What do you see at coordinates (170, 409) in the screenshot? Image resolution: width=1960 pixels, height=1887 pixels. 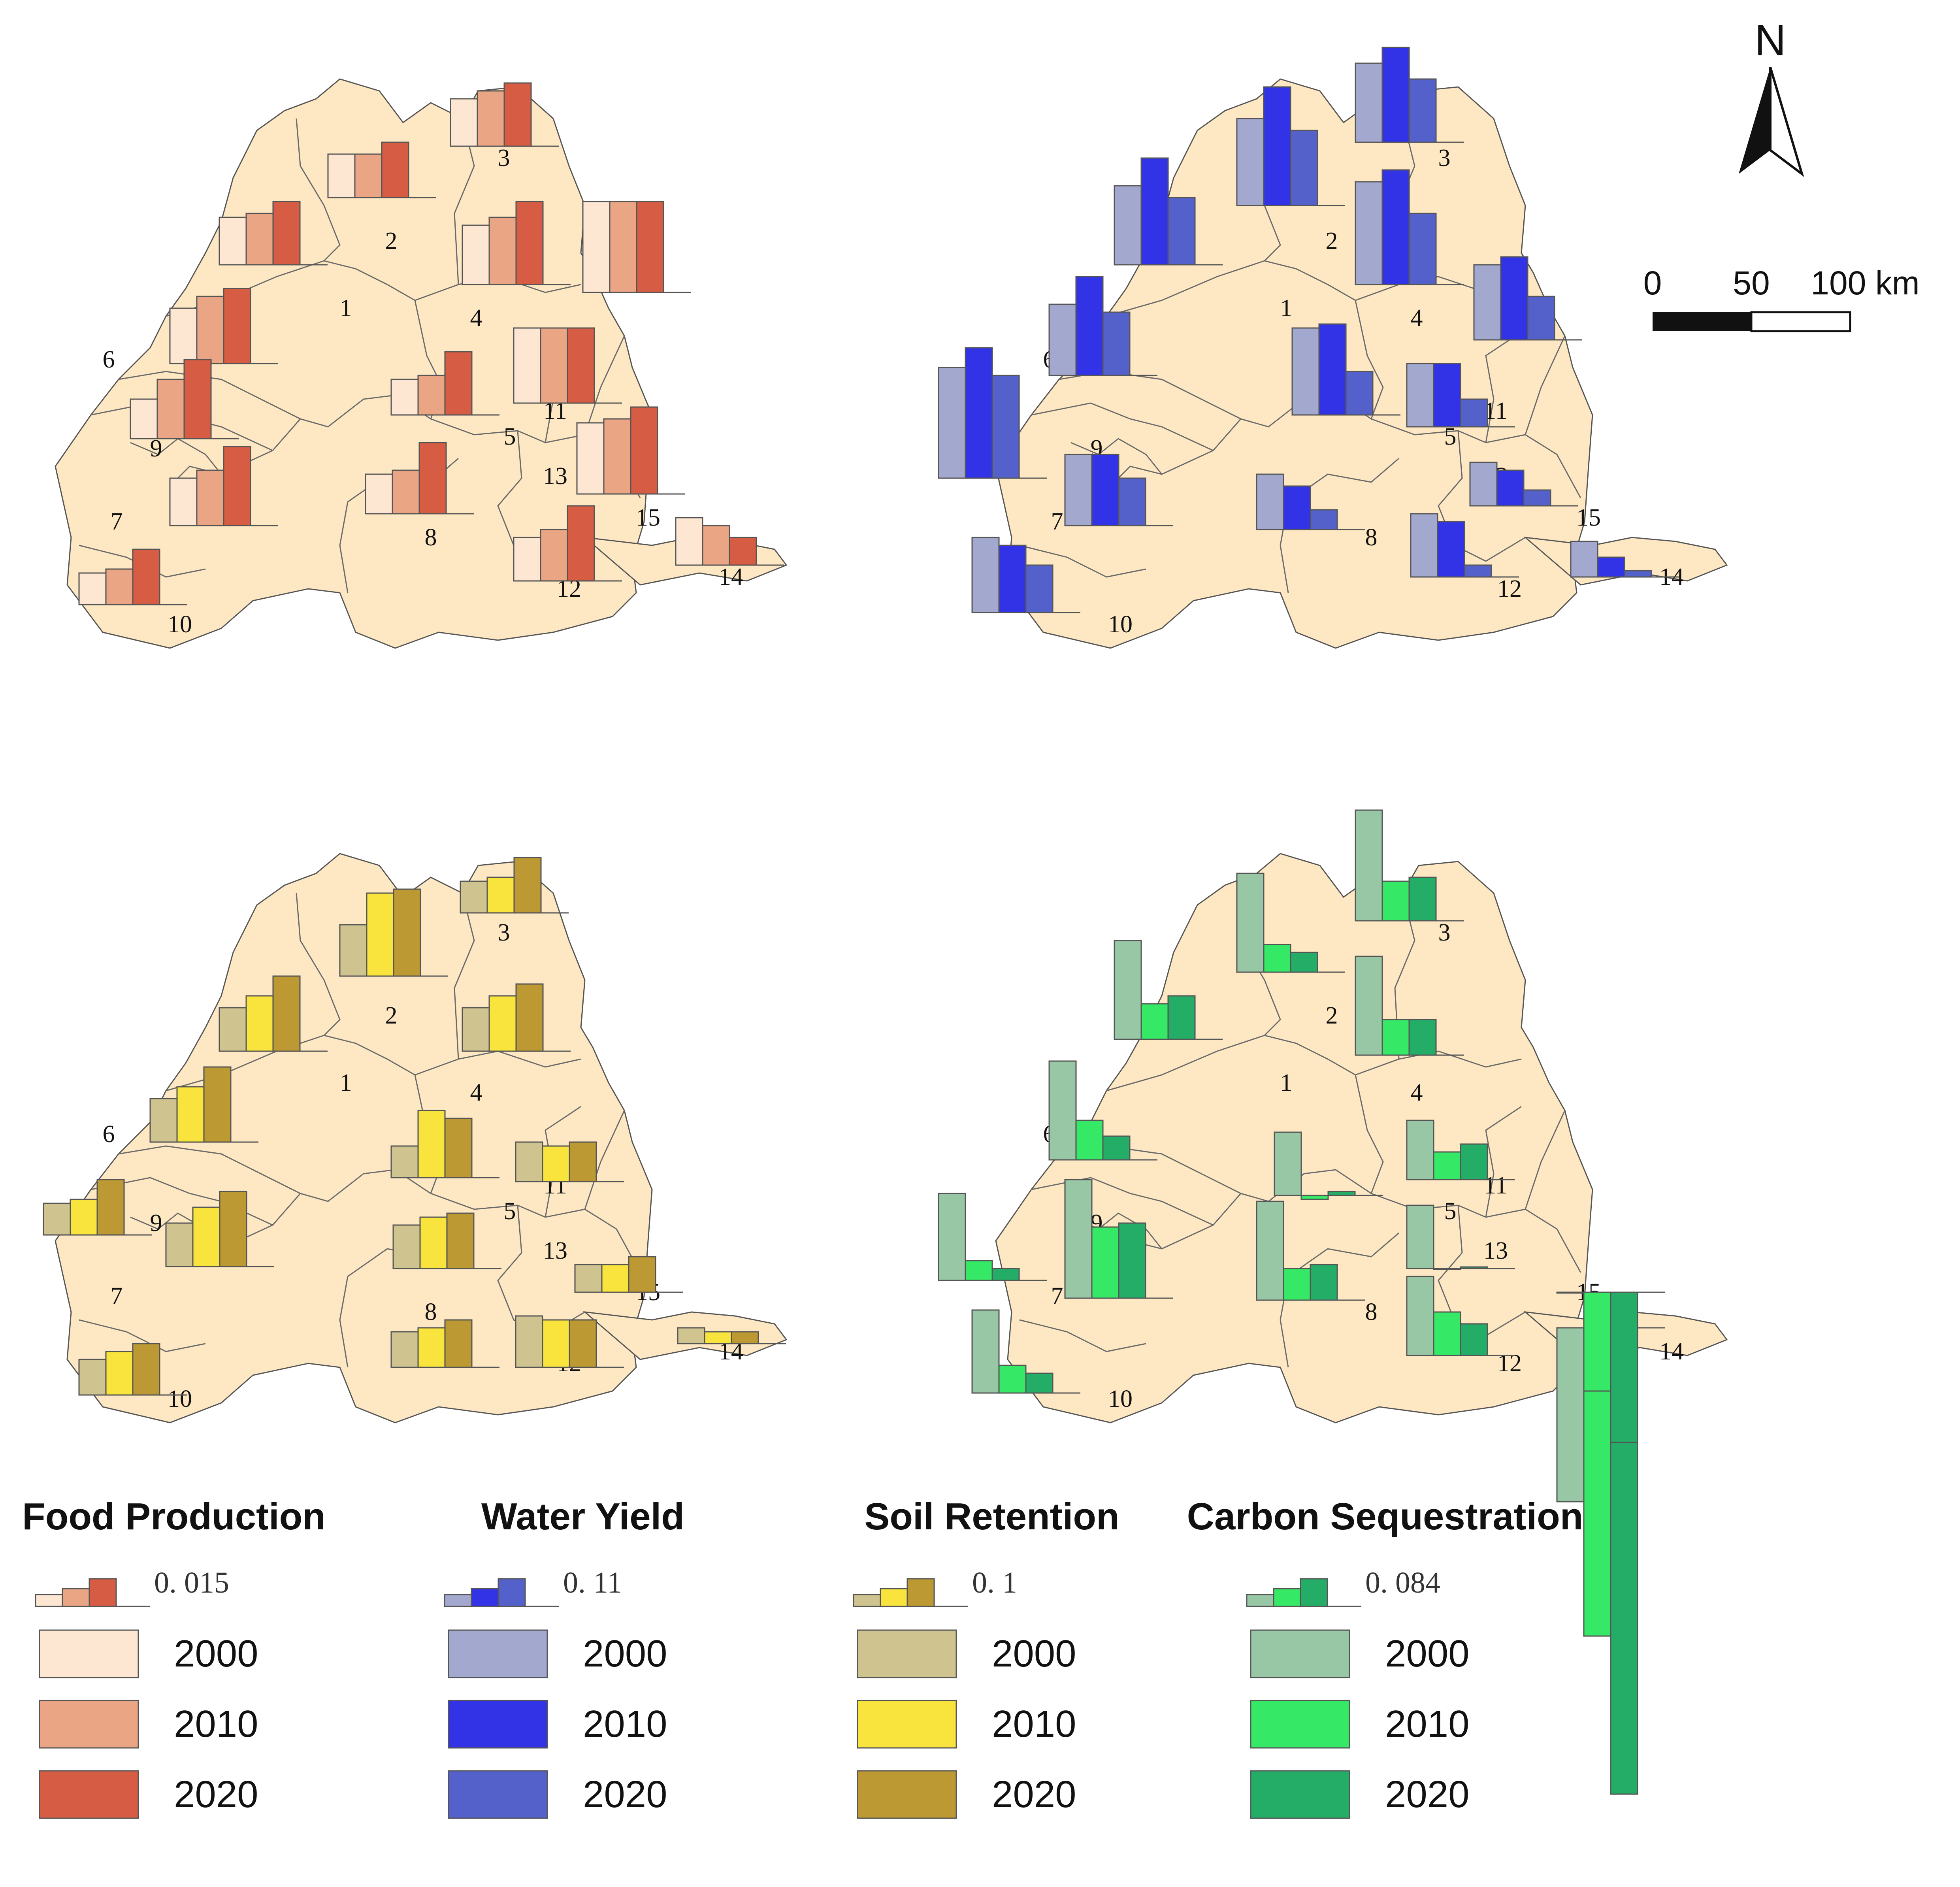 I see `bar-food-region-9-2010` at bounding box center [170, 409].